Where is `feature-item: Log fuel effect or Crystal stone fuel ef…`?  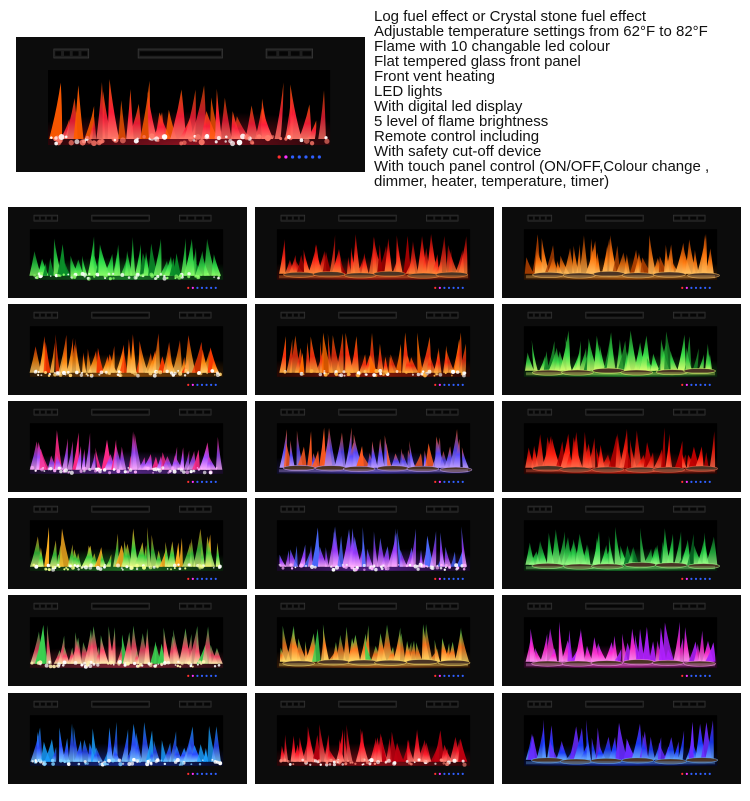
feature-item: Log fuel effect or Crystal stone fuel ef… is located at coordinates (510, 16).